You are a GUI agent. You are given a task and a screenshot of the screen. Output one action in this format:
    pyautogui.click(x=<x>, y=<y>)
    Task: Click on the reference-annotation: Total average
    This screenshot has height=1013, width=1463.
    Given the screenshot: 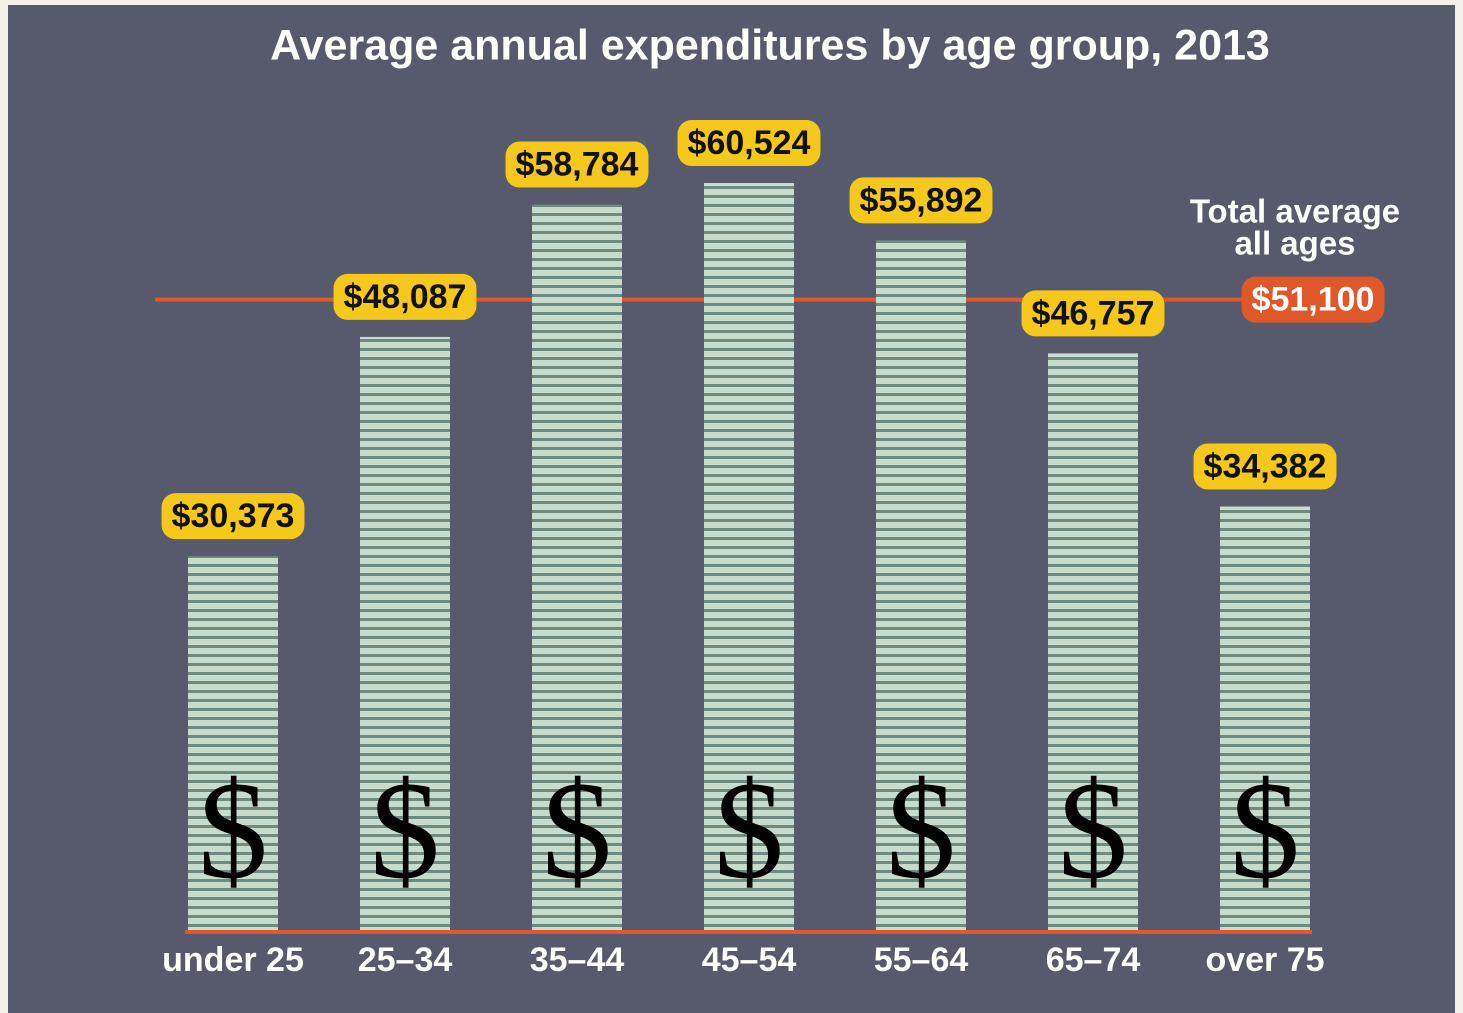 What is the action you would take?
    pyautogui.click(x=1295, y=211)
    